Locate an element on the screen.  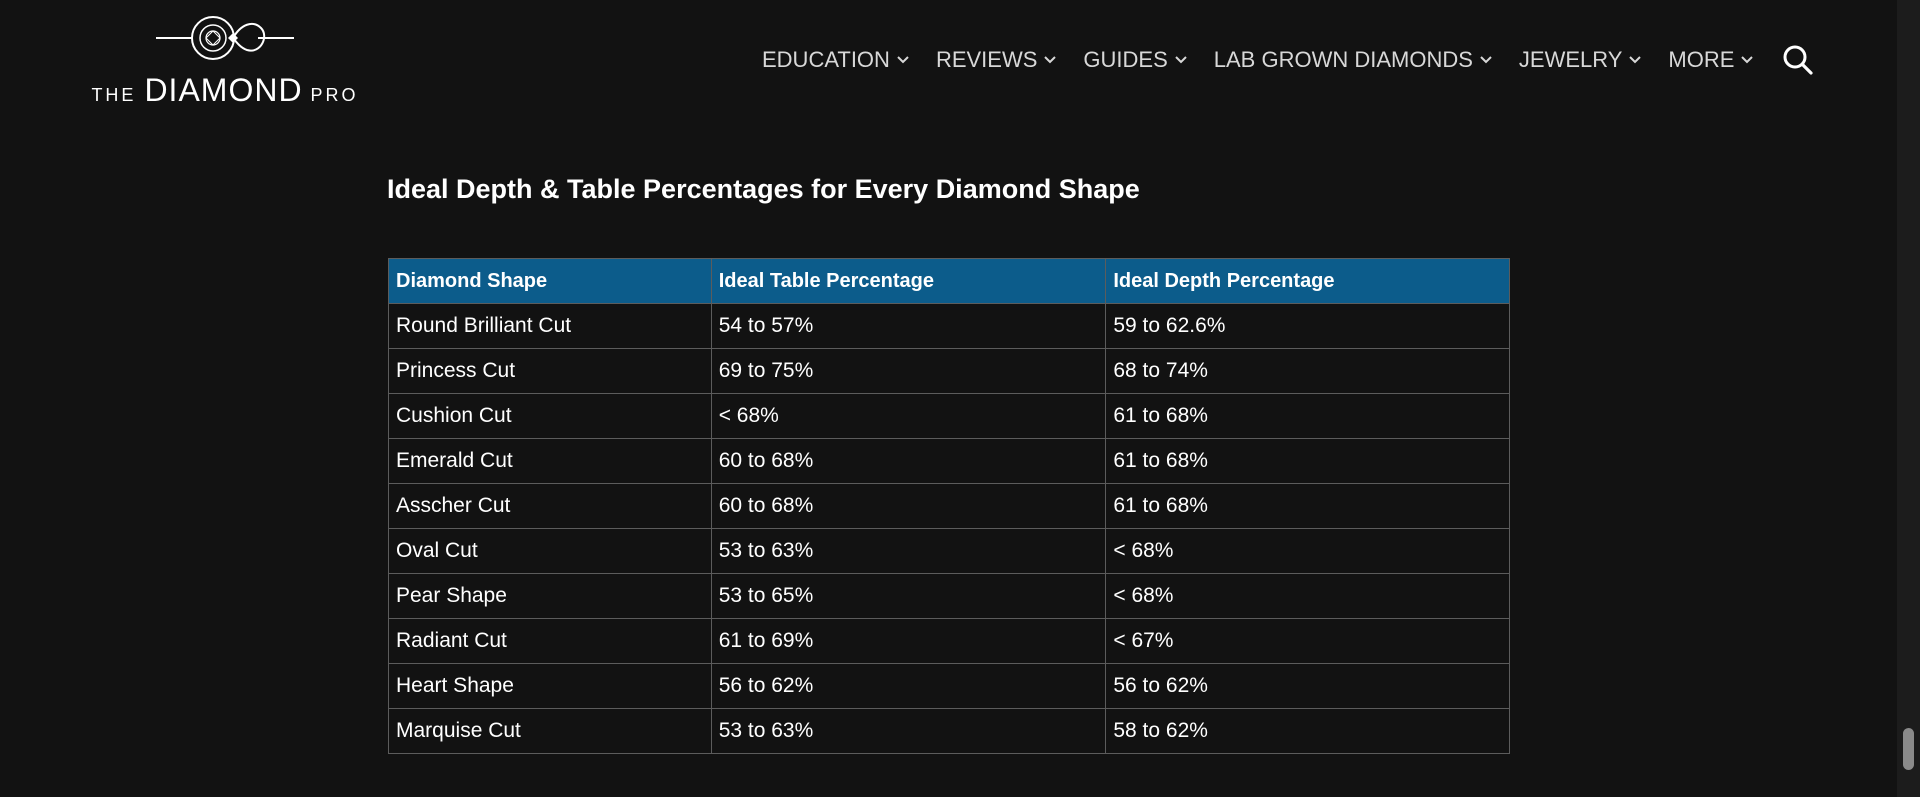
table-row: Emerald Cut 60 to 68% 61 to 68% is located at coordinates (949, 461).